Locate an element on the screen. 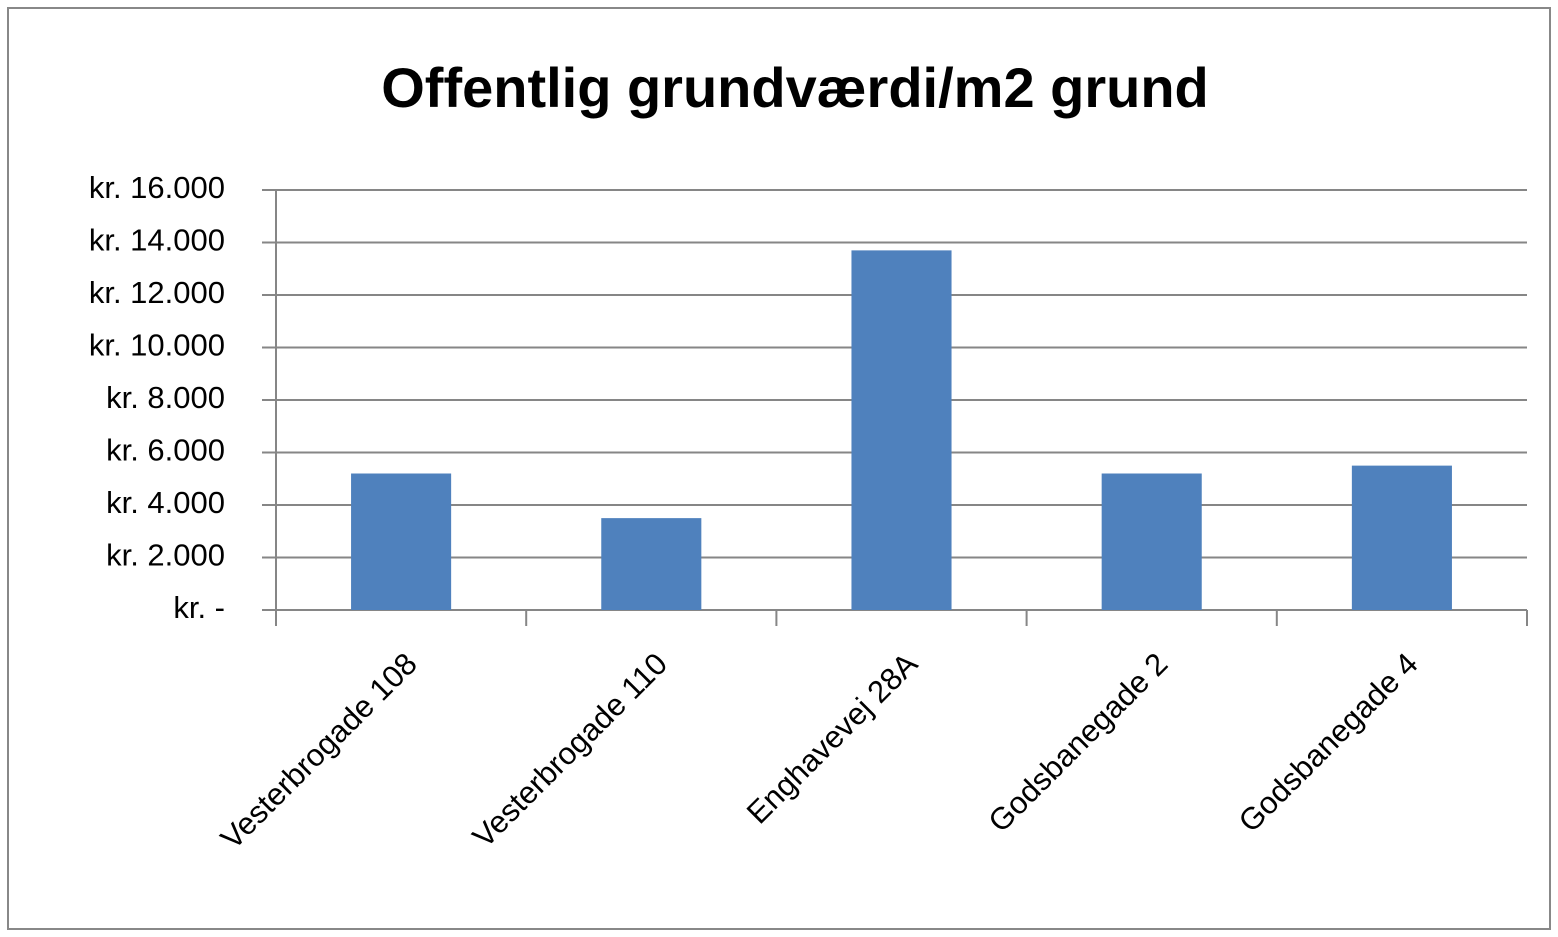 The image size is (1558, 937). y-tick-label: kr. 12.000 is located at coordinates (157, 292).